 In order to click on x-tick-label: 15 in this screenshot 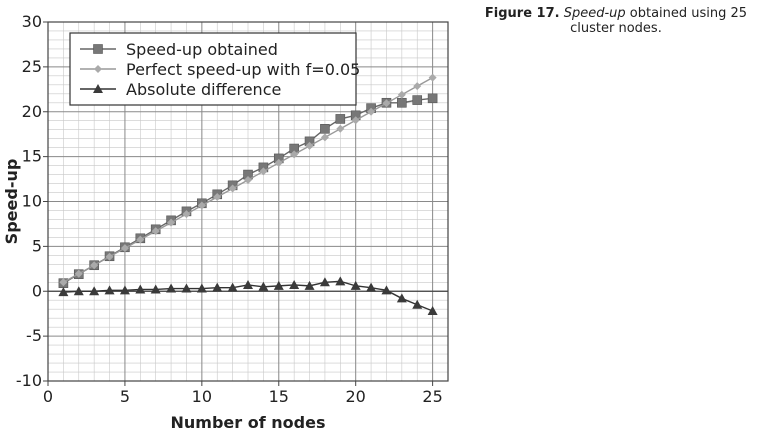, I will do `click(279, 396)`.